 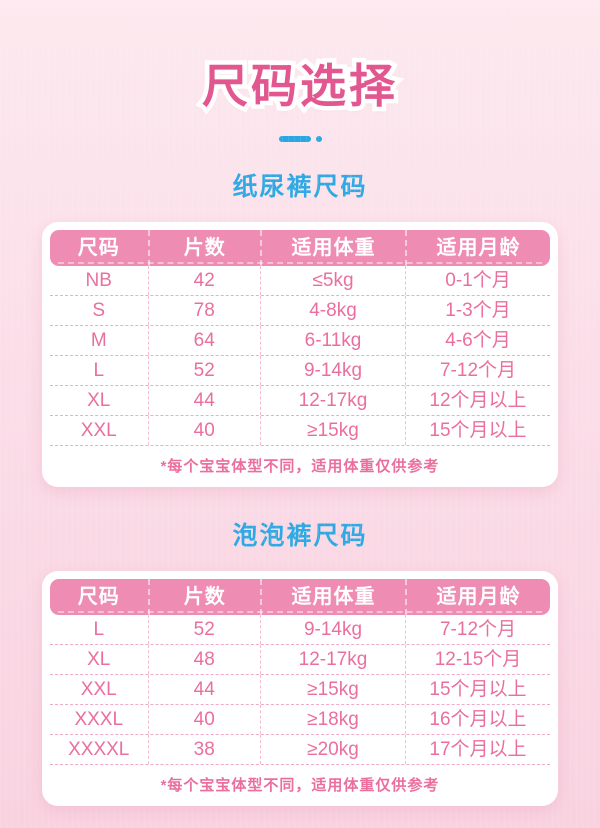 I want to click on diaper-table-header: 尺码 片数 适用体重 适用月龄, so click(x=300, y=248).